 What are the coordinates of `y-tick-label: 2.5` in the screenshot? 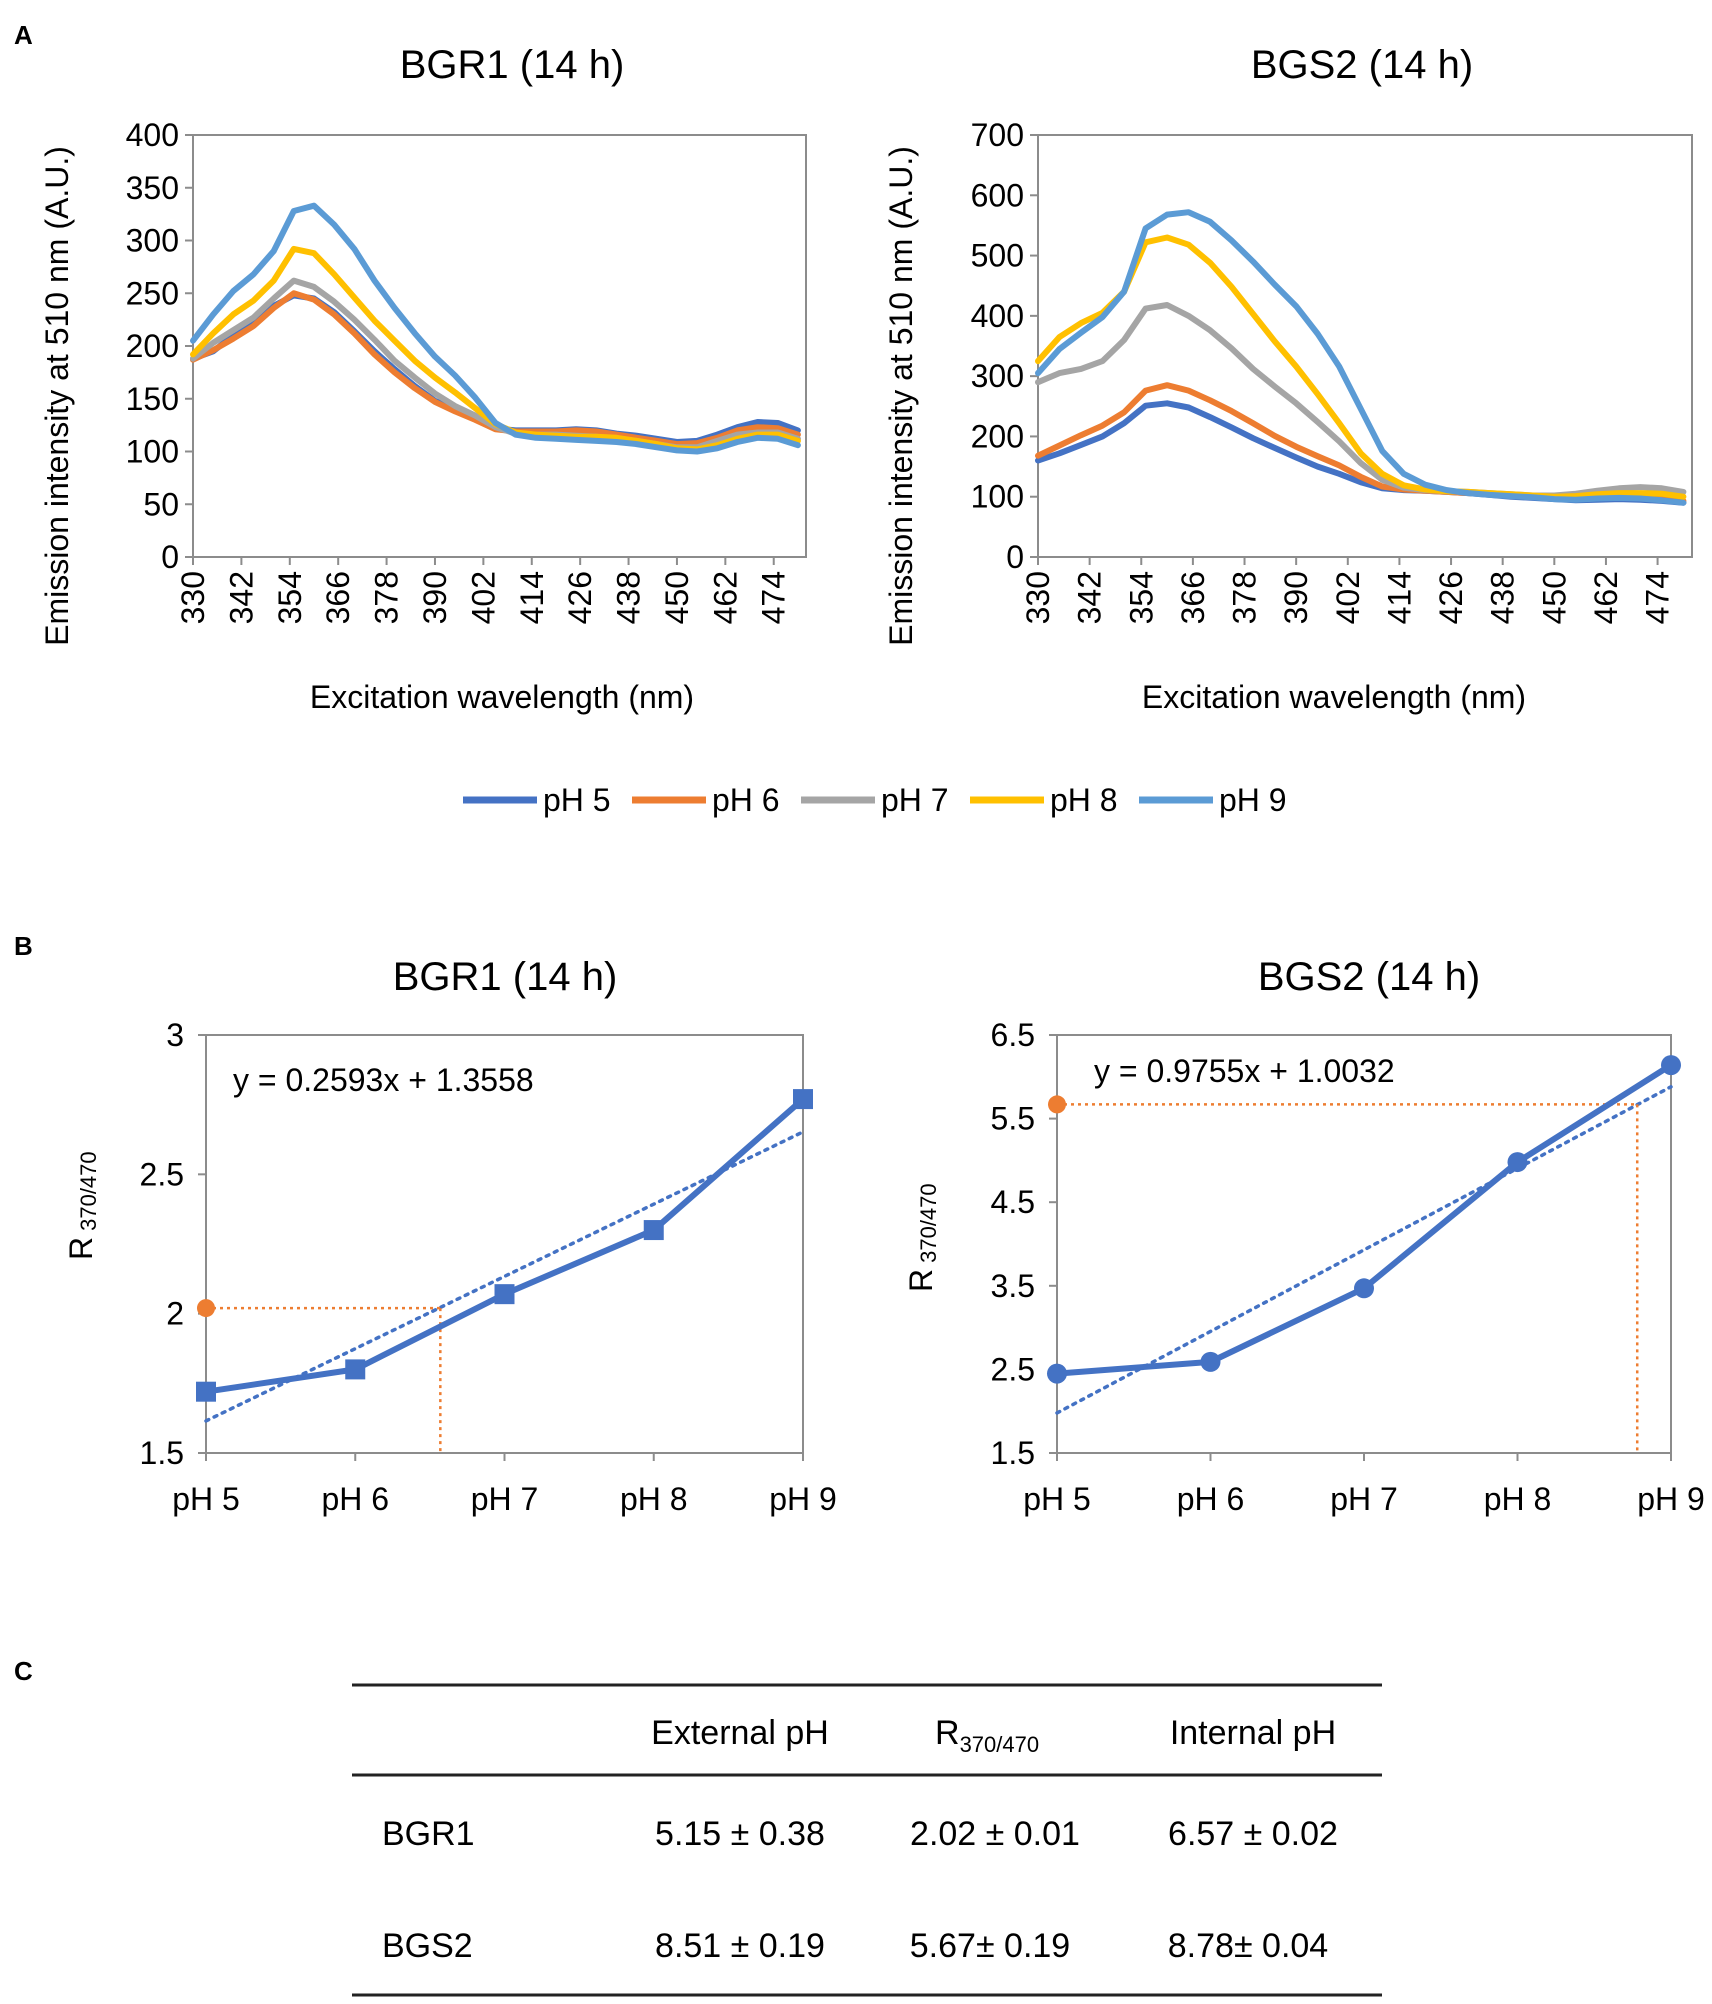 It's located at (1013, 1369).